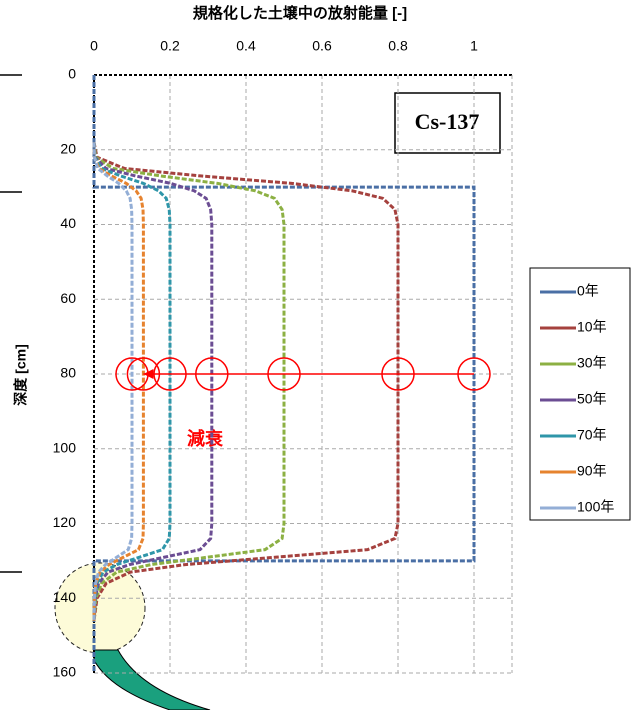 Image resolution: width=631 pixels, height=710 pixels. I want to click on x-tick-label: 0.4, so click(246, 46).